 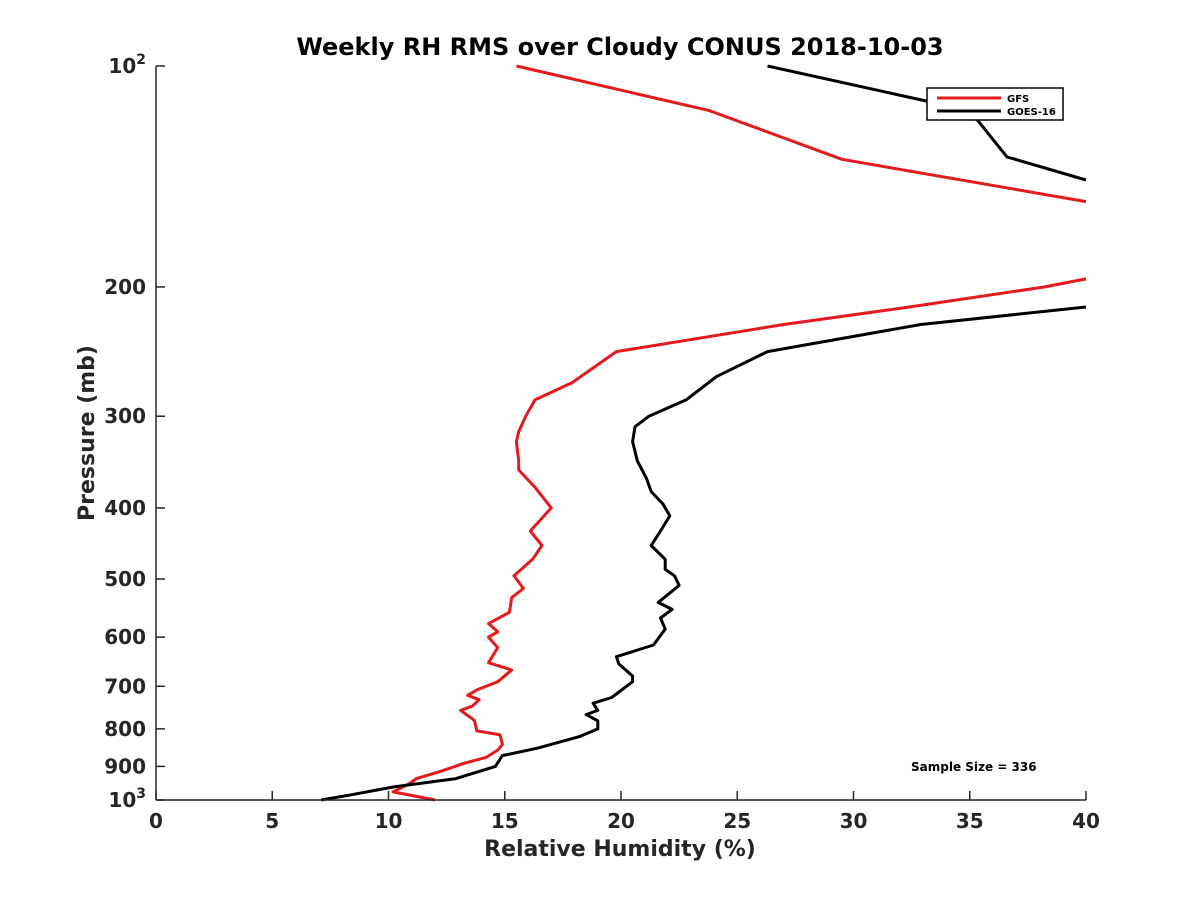 What do you see at coordinates (970, 821) in the screenshot?
I see `x-tick-label: 35` at bounding box center [970, 821].